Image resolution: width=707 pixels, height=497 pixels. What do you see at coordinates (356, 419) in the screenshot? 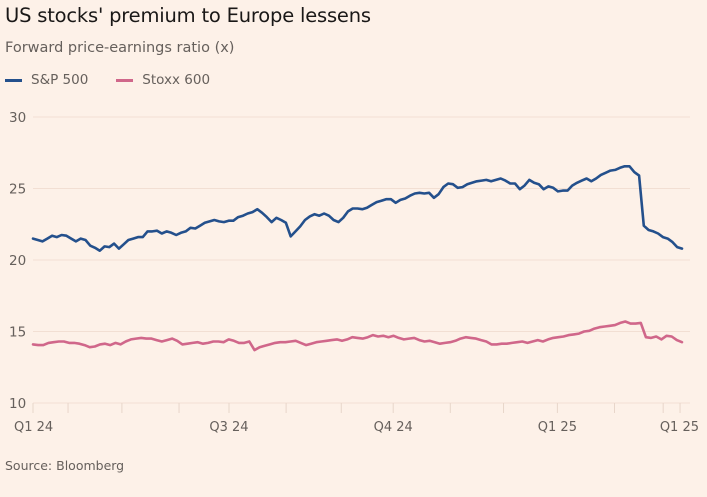
I see `x-axis: Q1 24 Q3 24 Q4 24 Q1 25 Q1 25` at bounding box center [356, 419].